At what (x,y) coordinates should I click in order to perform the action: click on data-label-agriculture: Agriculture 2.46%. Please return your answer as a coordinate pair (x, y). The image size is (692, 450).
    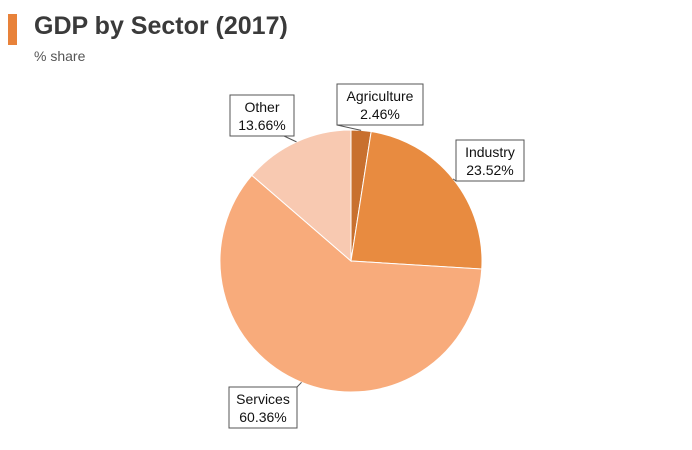
    Looking at the image, I should click on (380, 104).